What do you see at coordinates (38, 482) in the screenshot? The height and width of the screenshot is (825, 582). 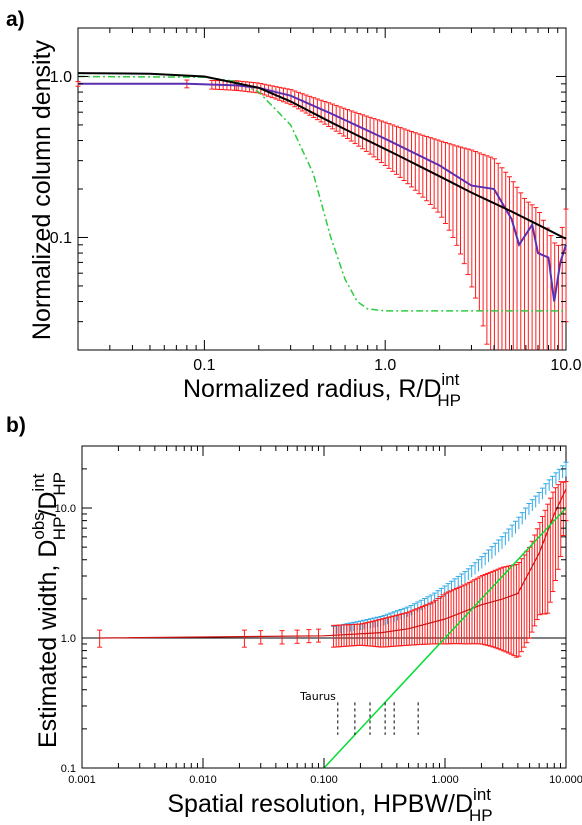 I see `panel-b-ylabel-sup2: int` at bounding box center [38, 482].